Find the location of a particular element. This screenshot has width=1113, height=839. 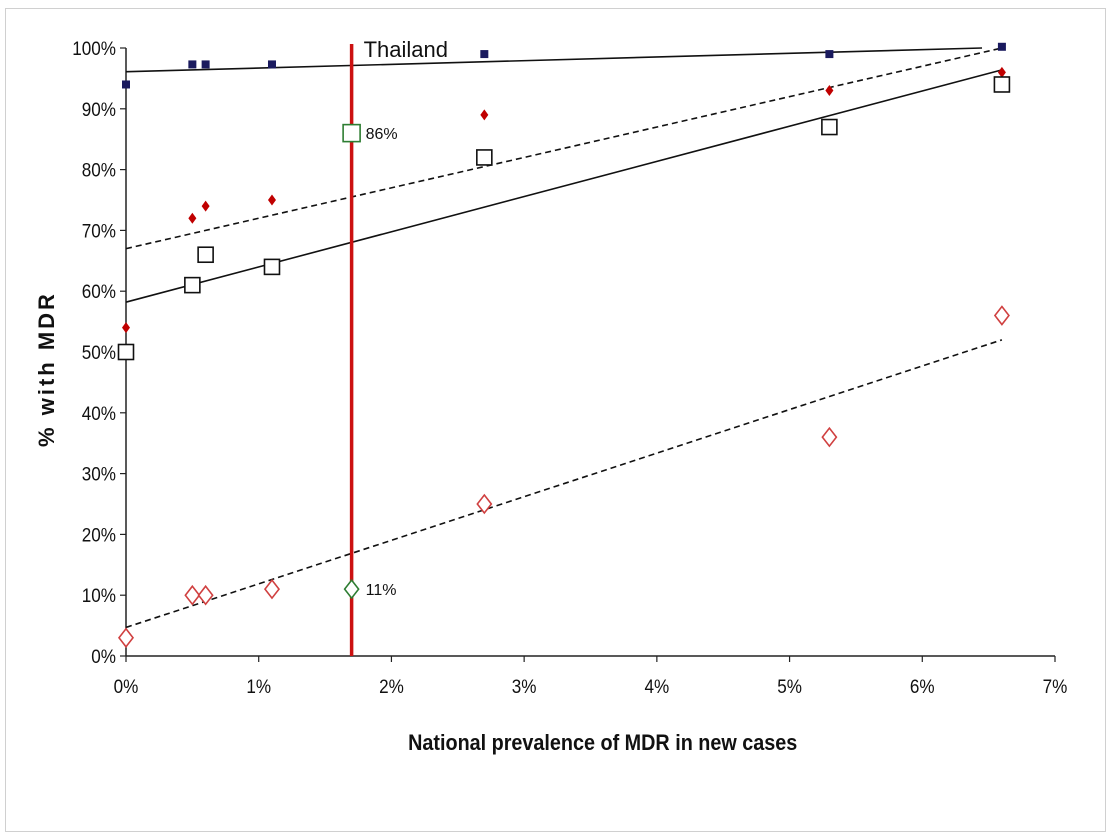

highlight-label: 11% is located at coordinates (381, 590).